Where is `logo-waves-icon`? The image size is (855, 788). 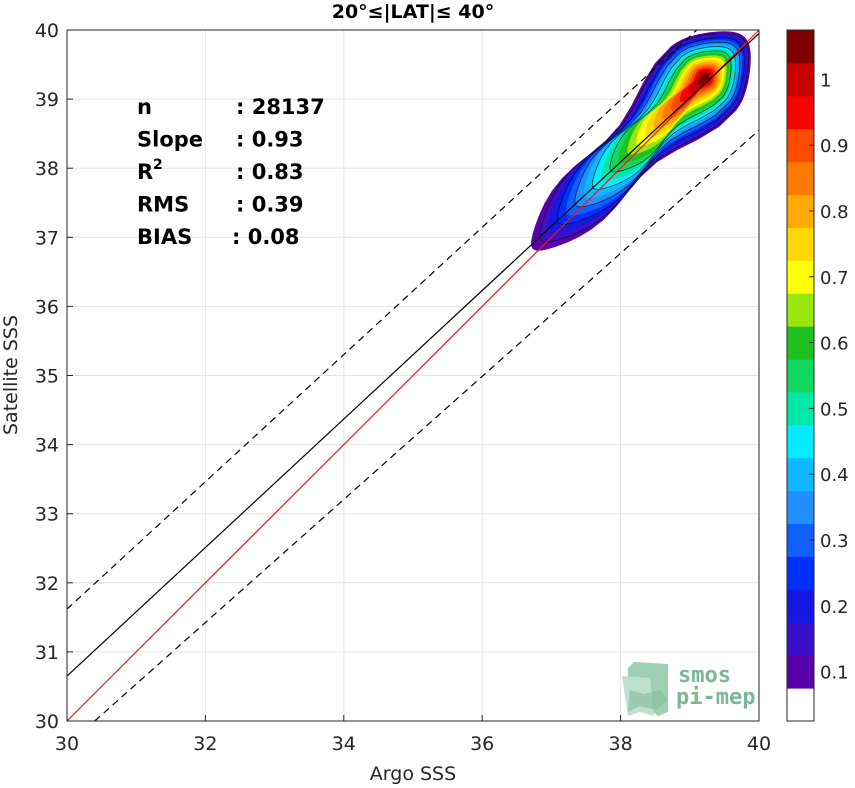
logo-waves-icon is located at coordinates (645, 689).